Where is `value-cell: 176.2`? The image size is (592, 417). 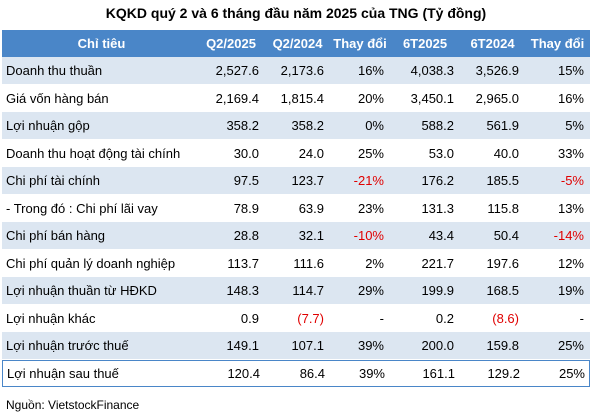
value-cell: 176.2 is located at coordinates (437, 180).